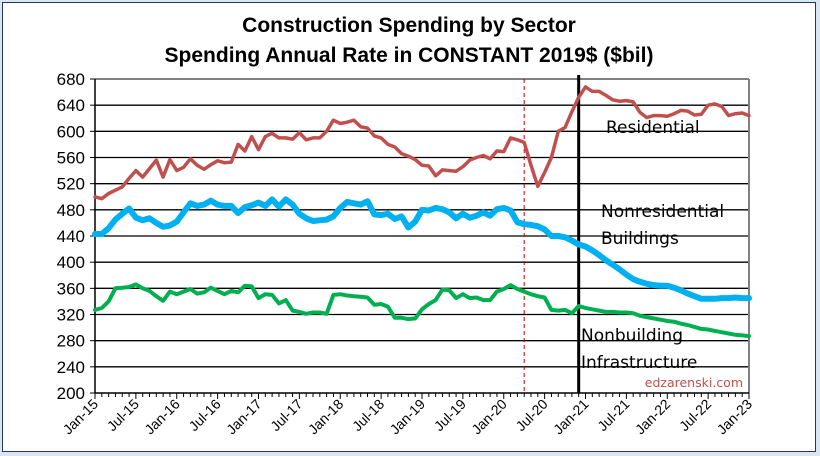  What do you see at coordinates (409, 25) in the screenshot?
I see `chart-title: Construction Spending by Sector` at bounding box center [409, 25].